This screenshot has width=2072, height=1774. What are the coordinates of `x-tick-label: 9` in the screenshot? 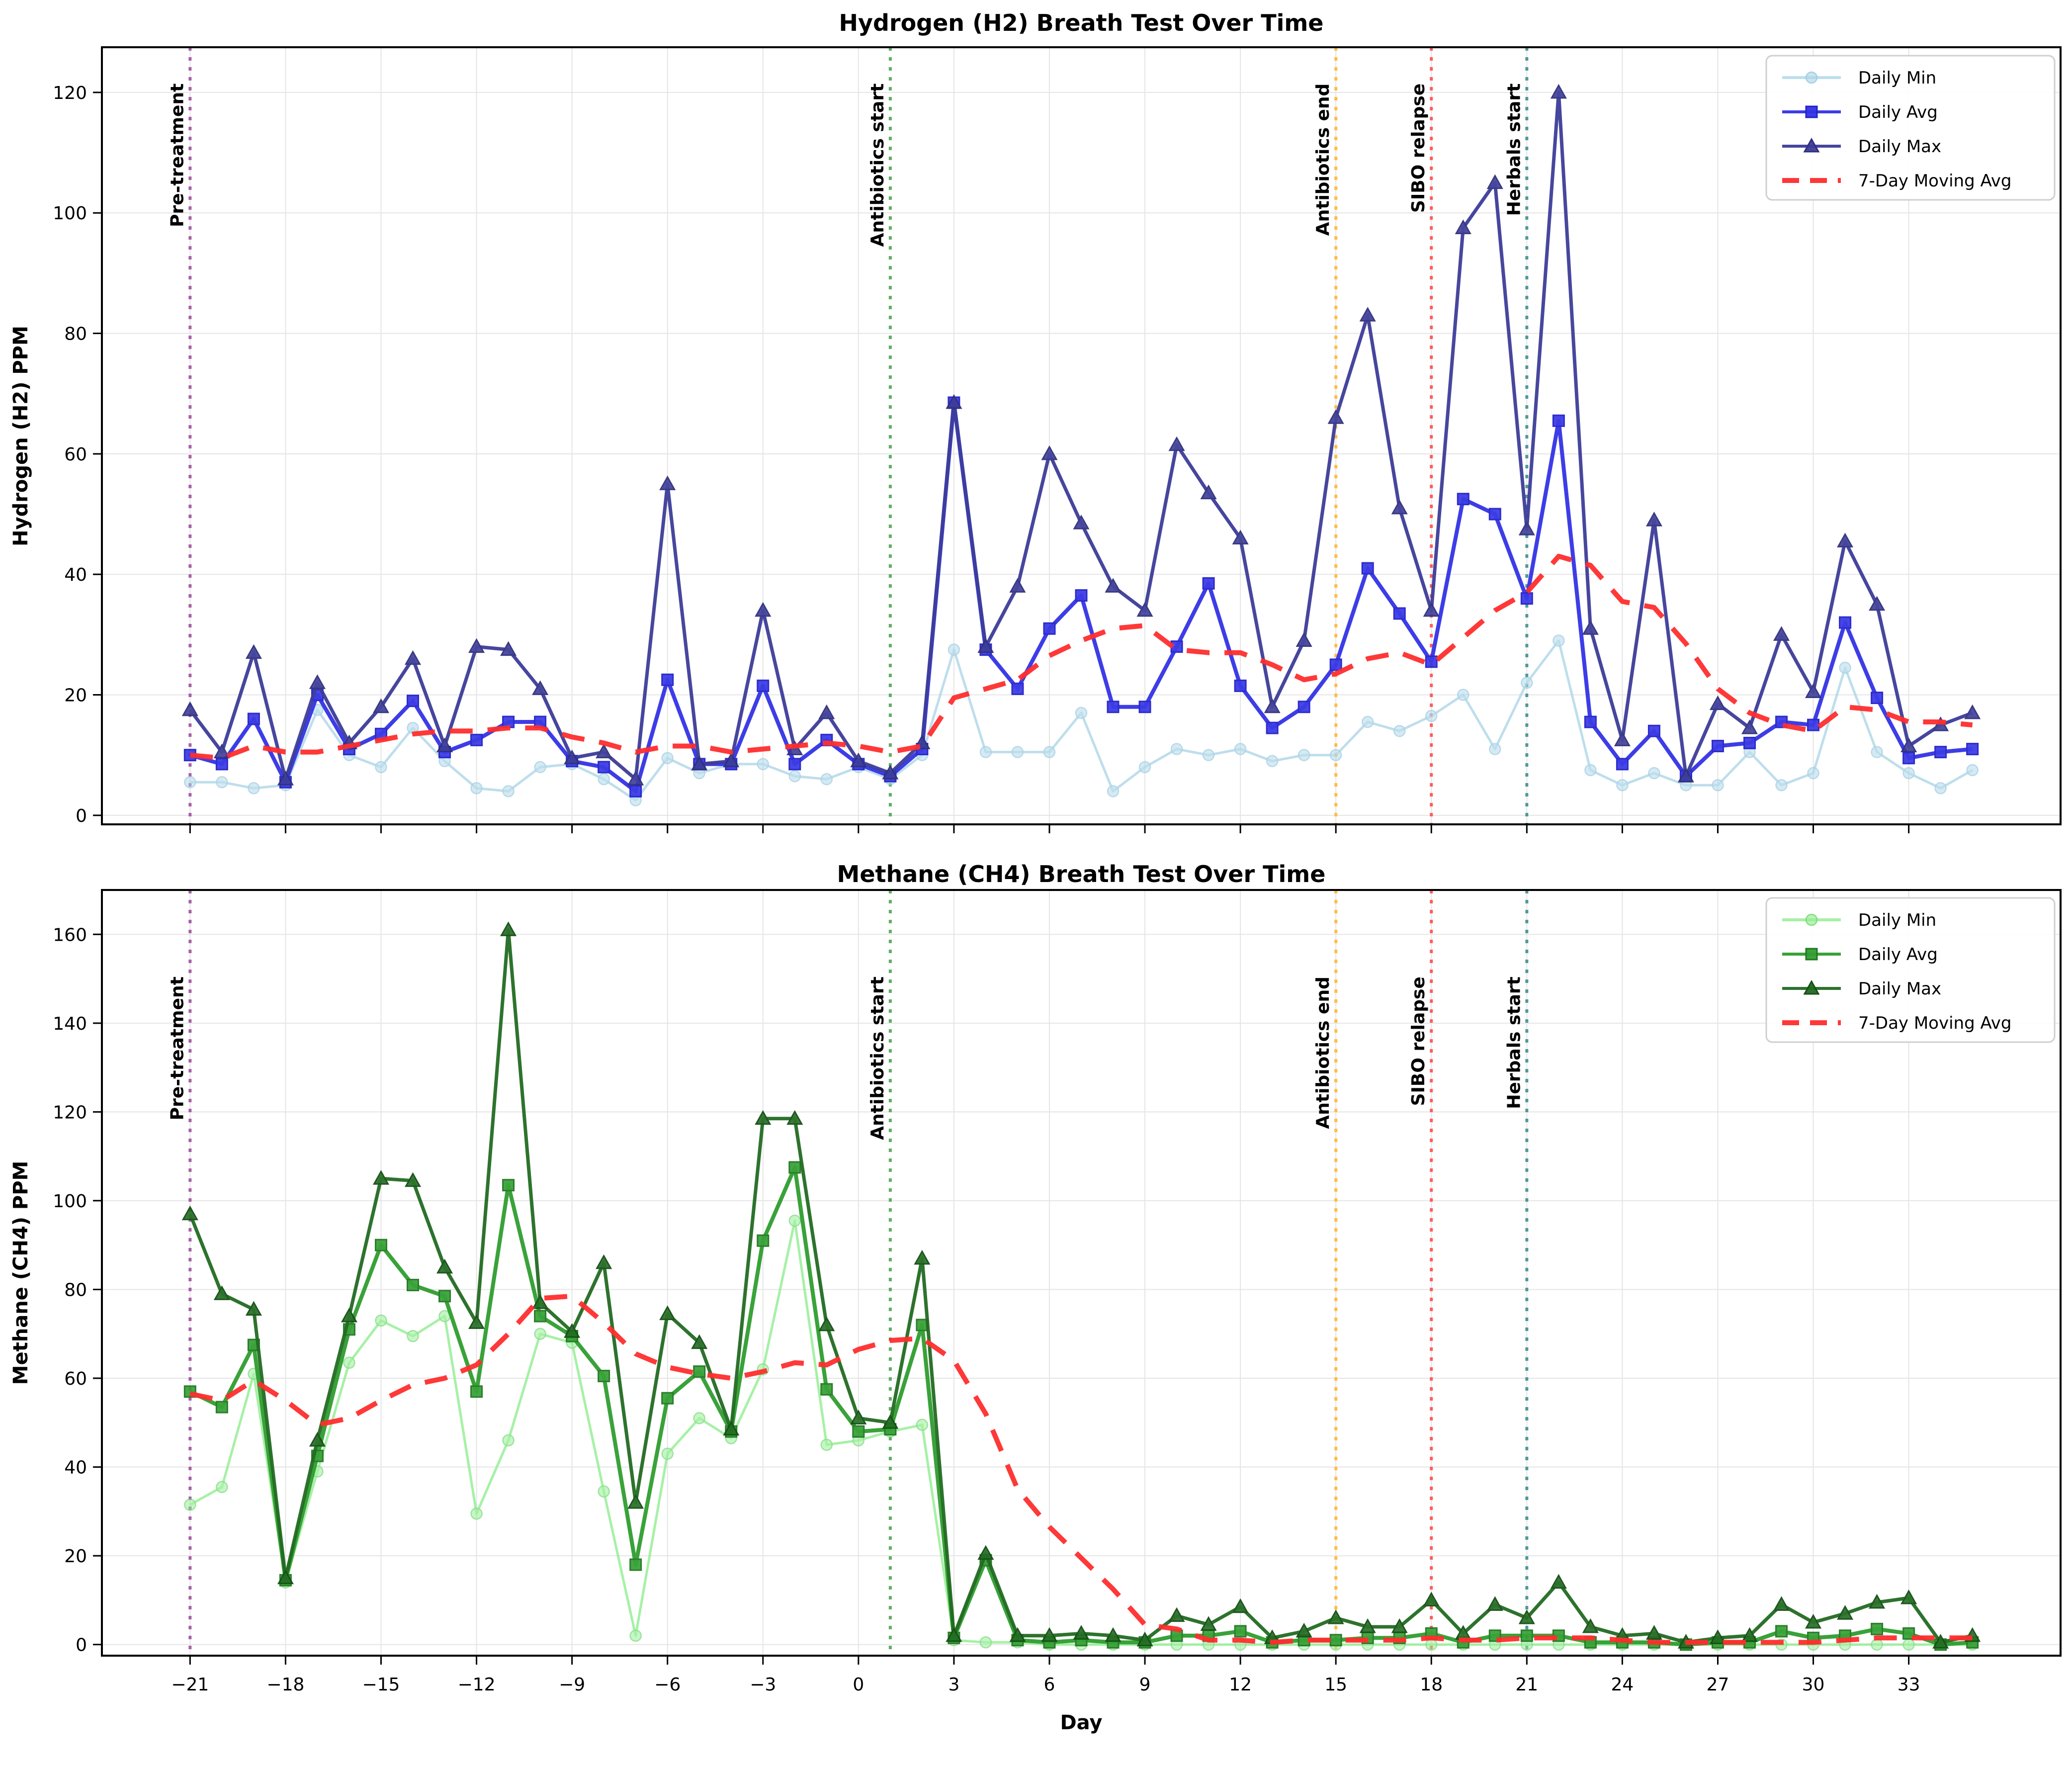 It's located at (1145, 1685).